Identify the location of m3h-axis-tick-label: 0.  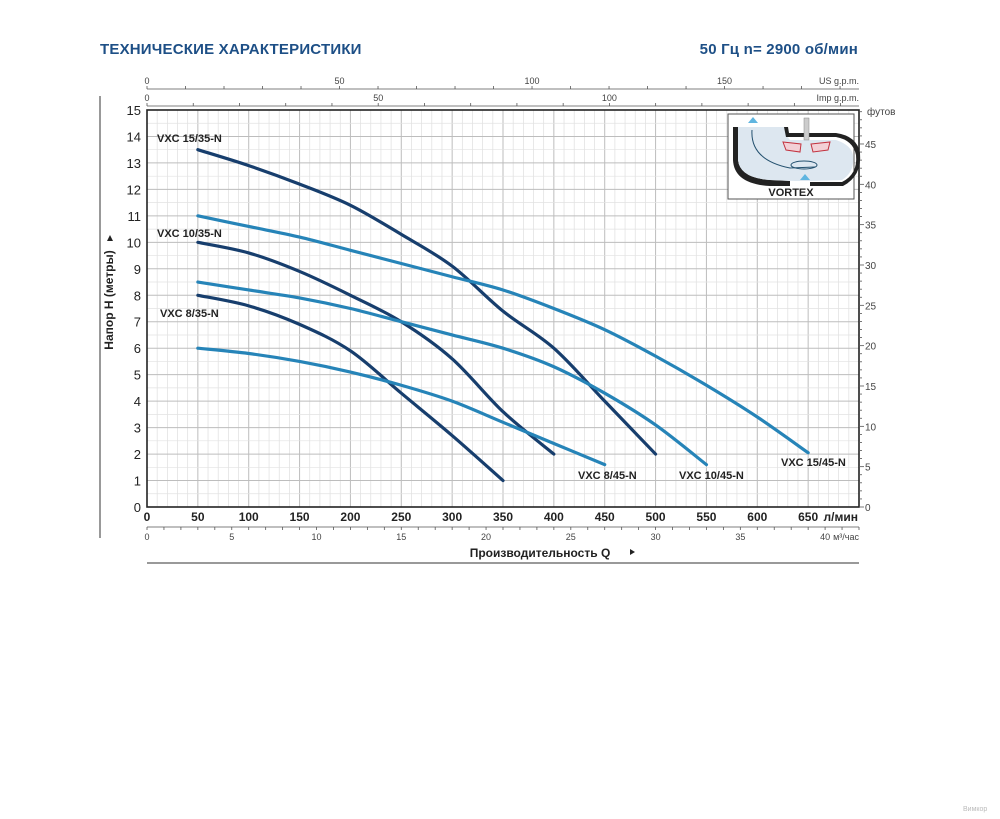
(146, 537).